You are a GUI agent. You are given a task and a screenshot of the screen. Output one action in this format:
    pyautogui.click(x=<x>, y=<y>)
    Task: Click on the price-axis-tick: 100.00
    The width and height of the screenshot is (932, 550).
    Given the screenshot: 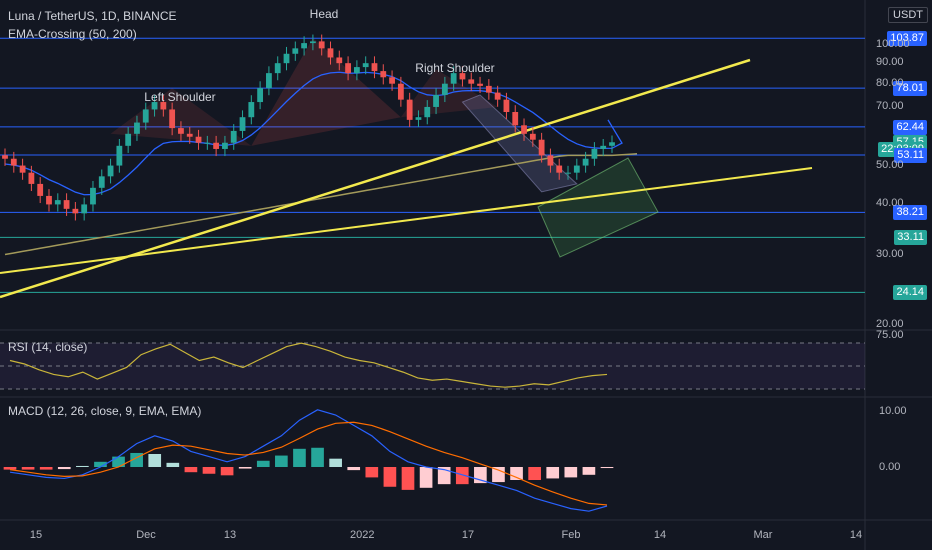 What is the action you would take?
    pyautogui.click(x=893, y=43)
    